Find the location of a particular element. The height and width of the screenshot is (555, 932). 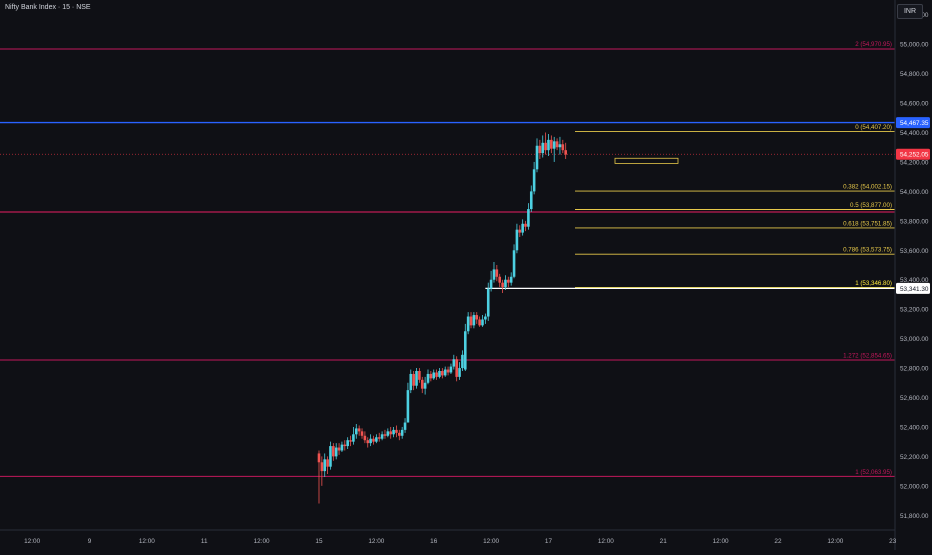

y-tick-label: 52,200.00 is located at coordinates (914, 457).